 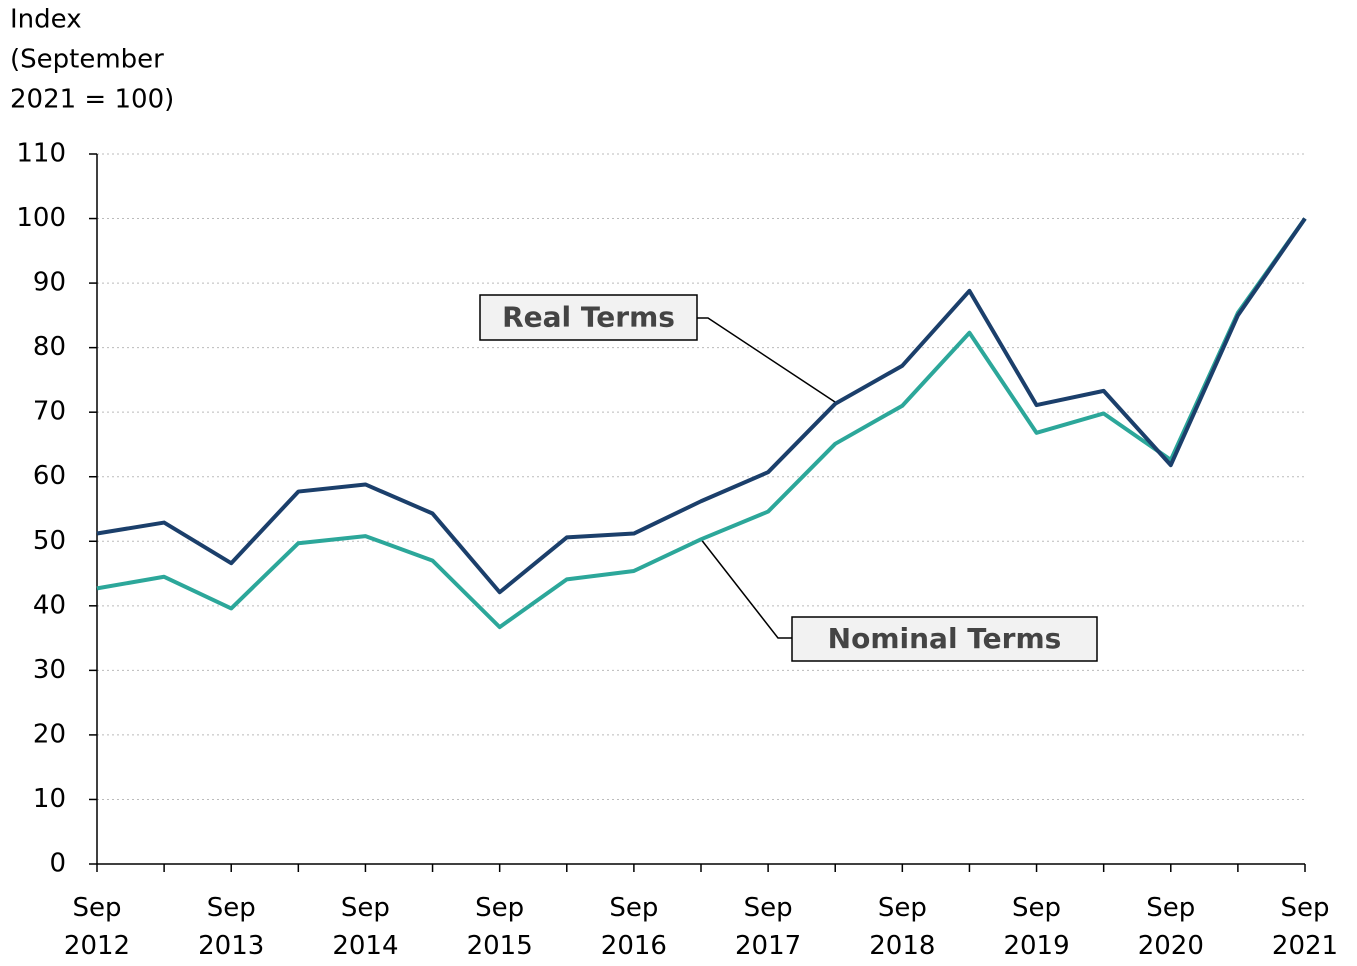 What do you see at coordinates (41, 218) in the screenshot?
I see `y-tick-label: 100` at bounding box center [41, 218].